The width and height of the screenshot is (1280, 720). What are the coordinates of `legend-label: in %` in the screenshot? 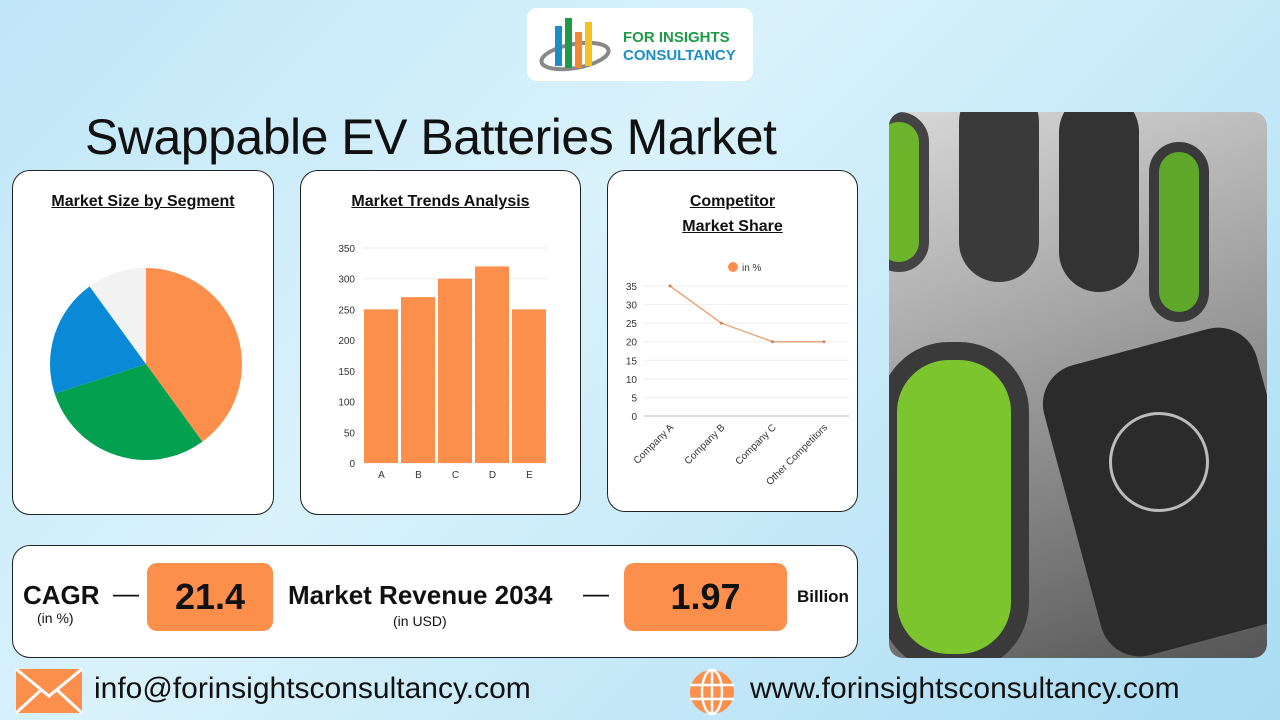 It's located at (752, 268).